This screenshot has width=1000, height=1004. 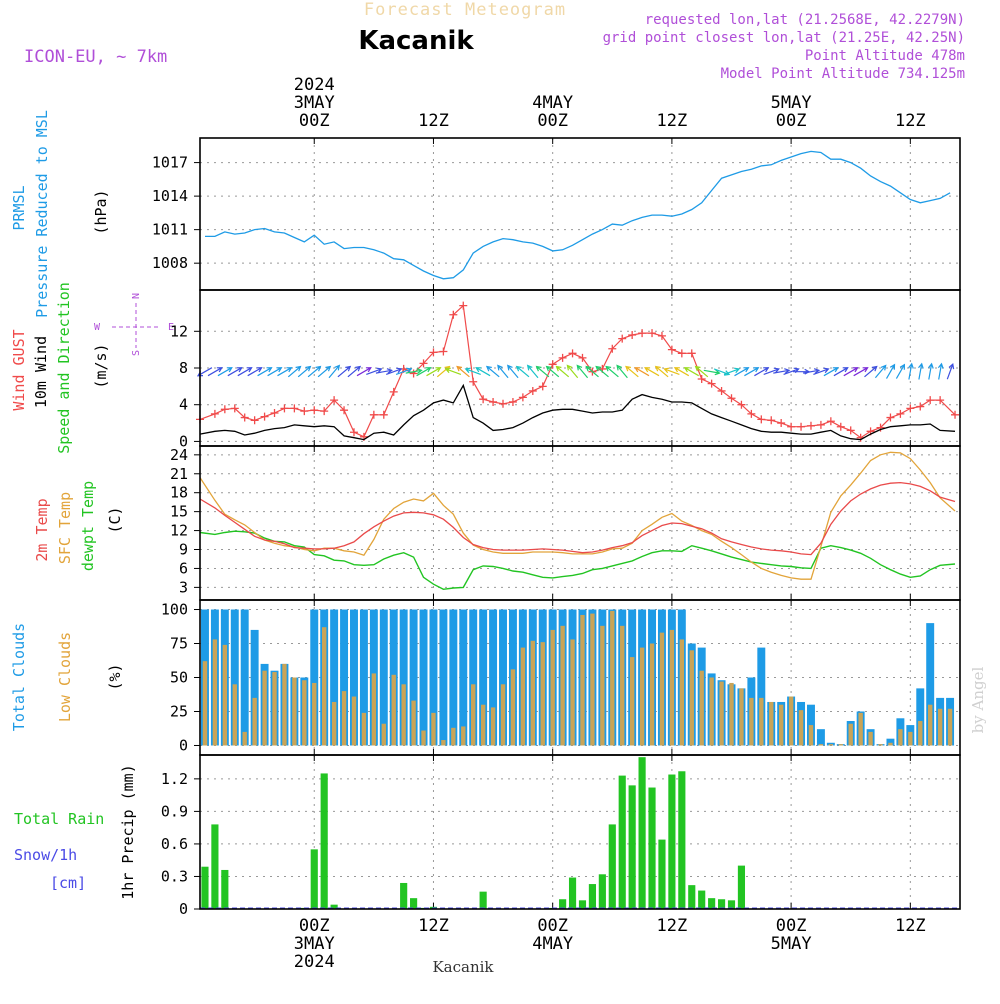 I want to click on wind-label-10m: 10m Wind, so click(x=41, y=372).